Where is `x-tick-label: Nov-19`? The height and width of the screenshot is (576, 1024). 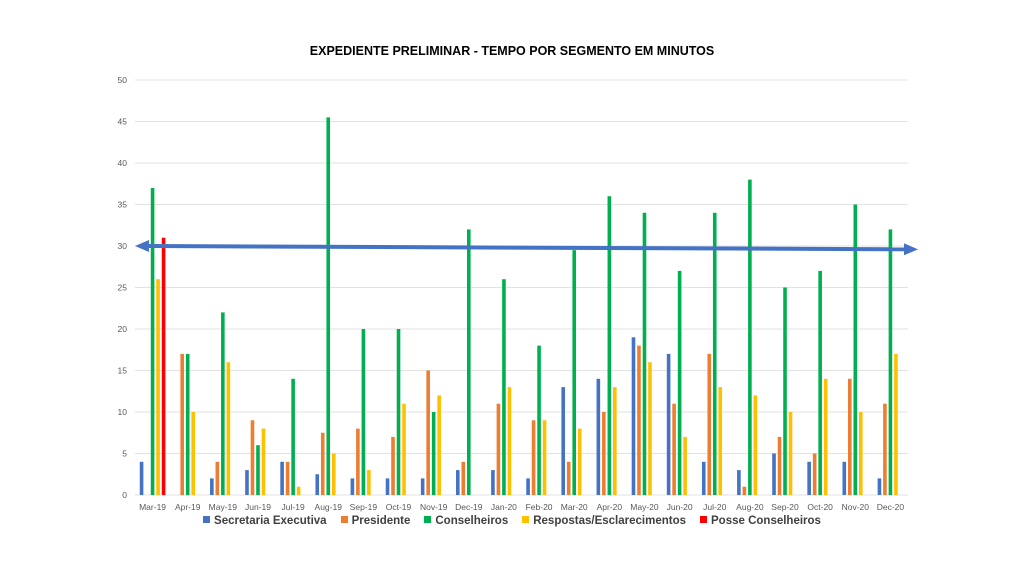 x-tick-label: Nov-19 is located at coordinates (434, 507).